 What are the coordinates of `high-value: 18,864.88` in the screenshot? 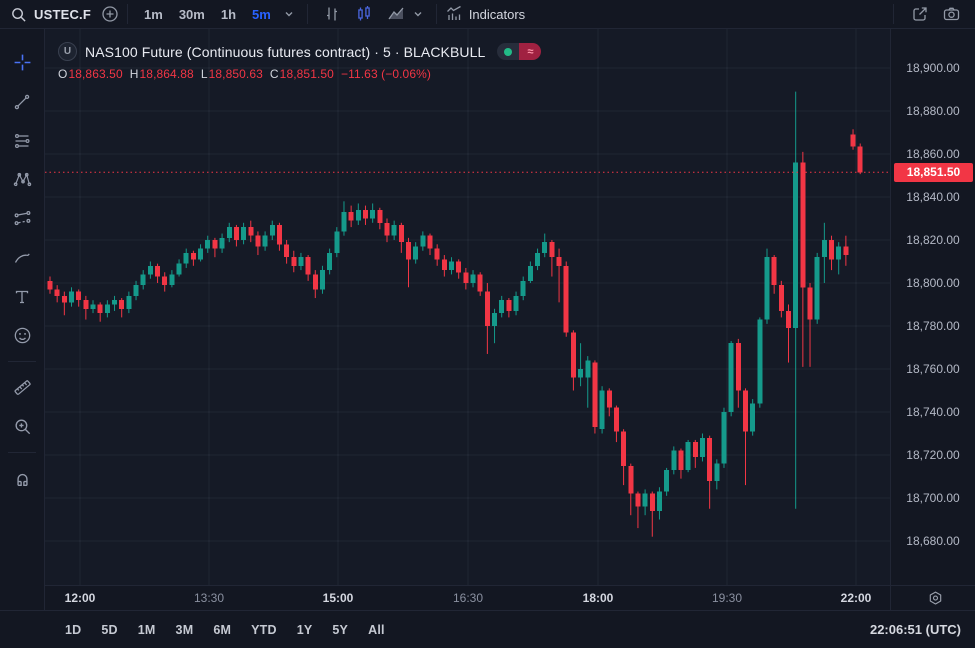 It's located at (166, 74).